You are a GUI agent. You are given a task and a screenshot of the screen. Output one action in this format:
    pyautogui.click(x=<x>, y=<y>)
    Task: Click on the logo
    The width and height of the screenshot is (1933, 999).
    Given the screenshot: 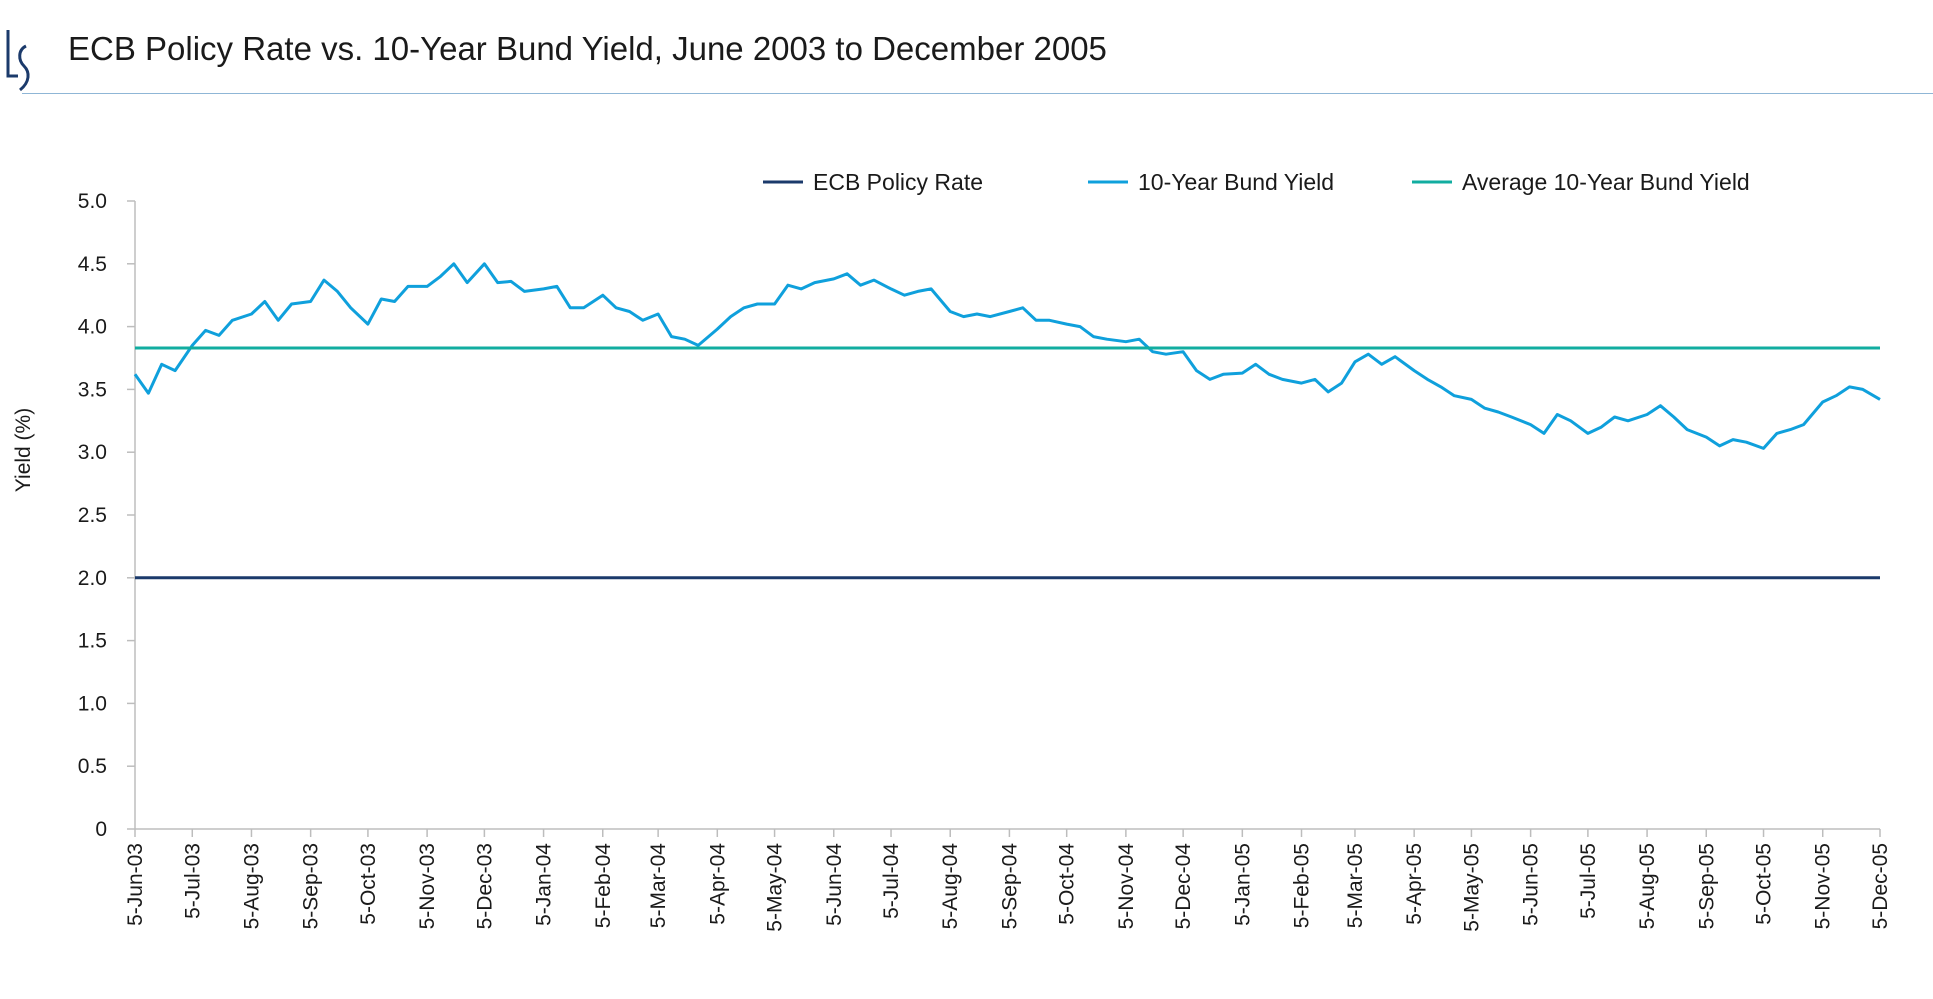 What is the action you would take?
    pyautogui.click(x=18, y=61)
    